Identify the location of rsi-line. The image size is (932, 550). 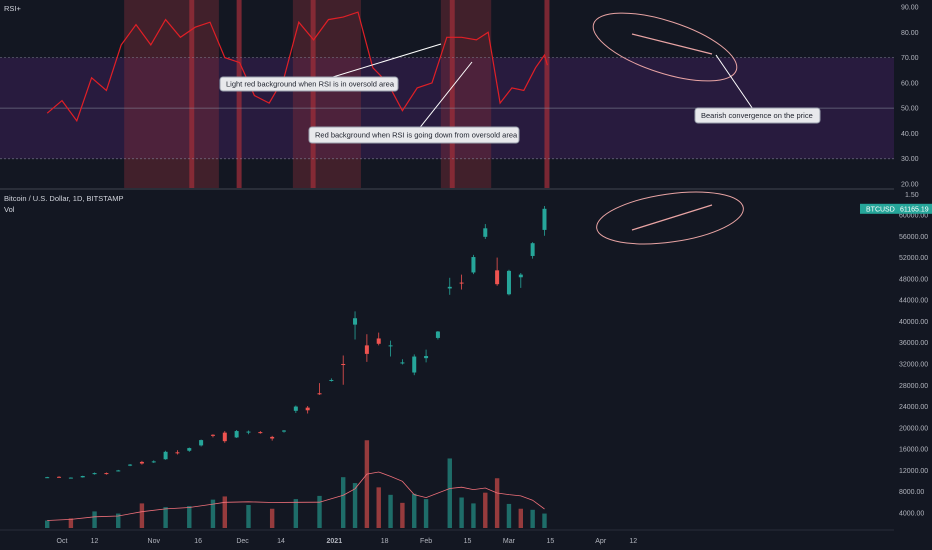
(297, 67).